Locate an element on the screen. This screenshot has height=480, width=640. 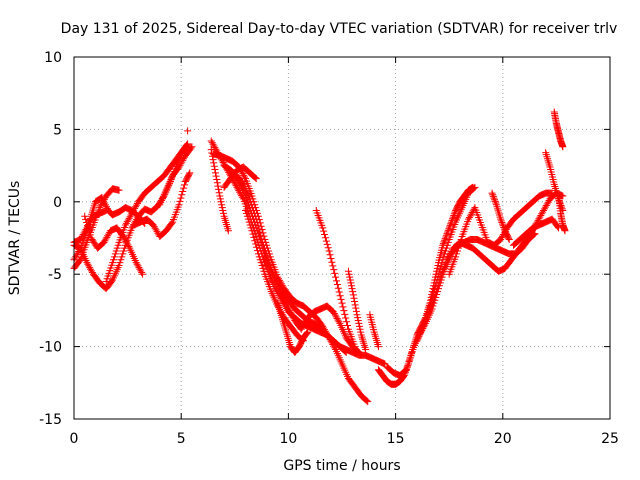
y-tick-label: 10 is located at coordinates (53, 58).